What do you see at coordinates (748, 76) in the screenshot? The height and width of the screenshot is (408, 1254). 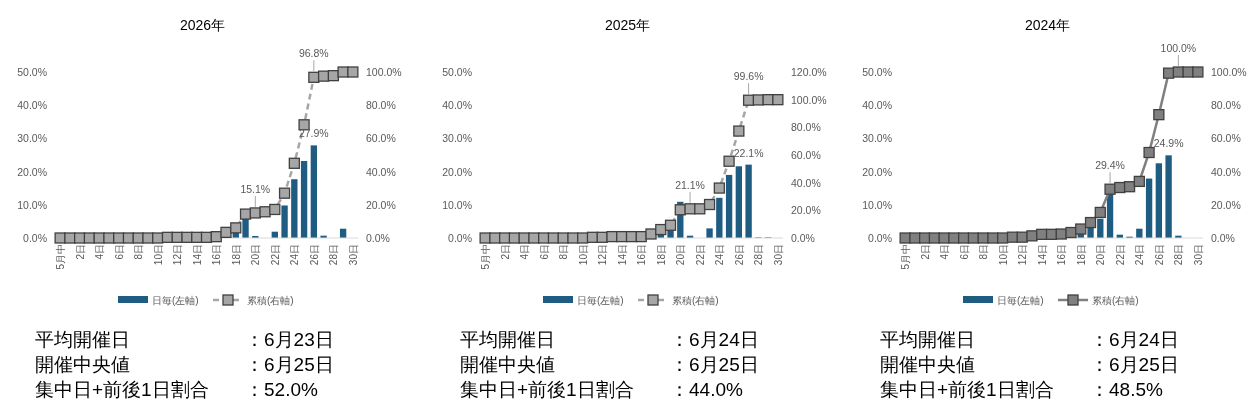 I see `data-label: 99.6%` at bounding box center [748, 76].